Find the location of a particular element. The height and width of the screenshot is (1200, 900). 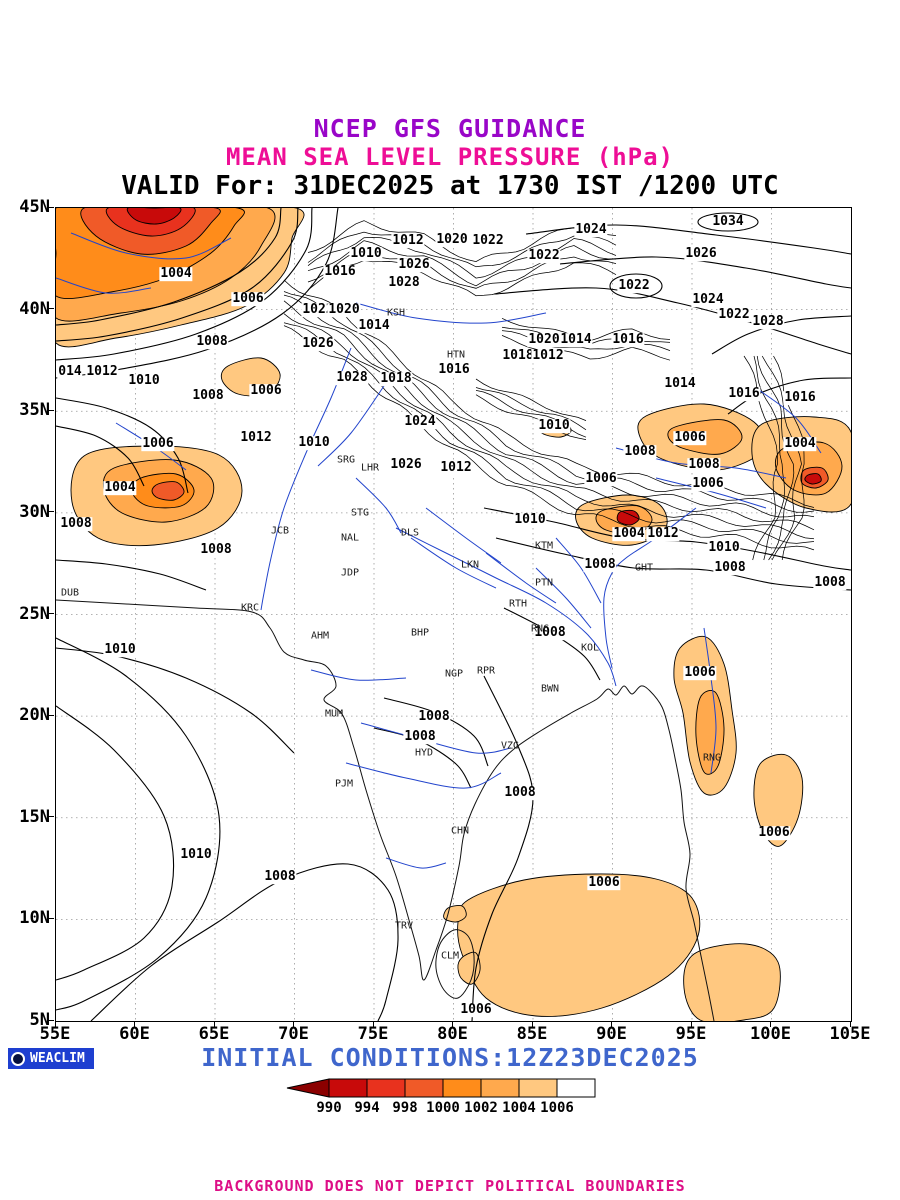

colorbar-value-label: 994 is located at coordinates (367, 1108).